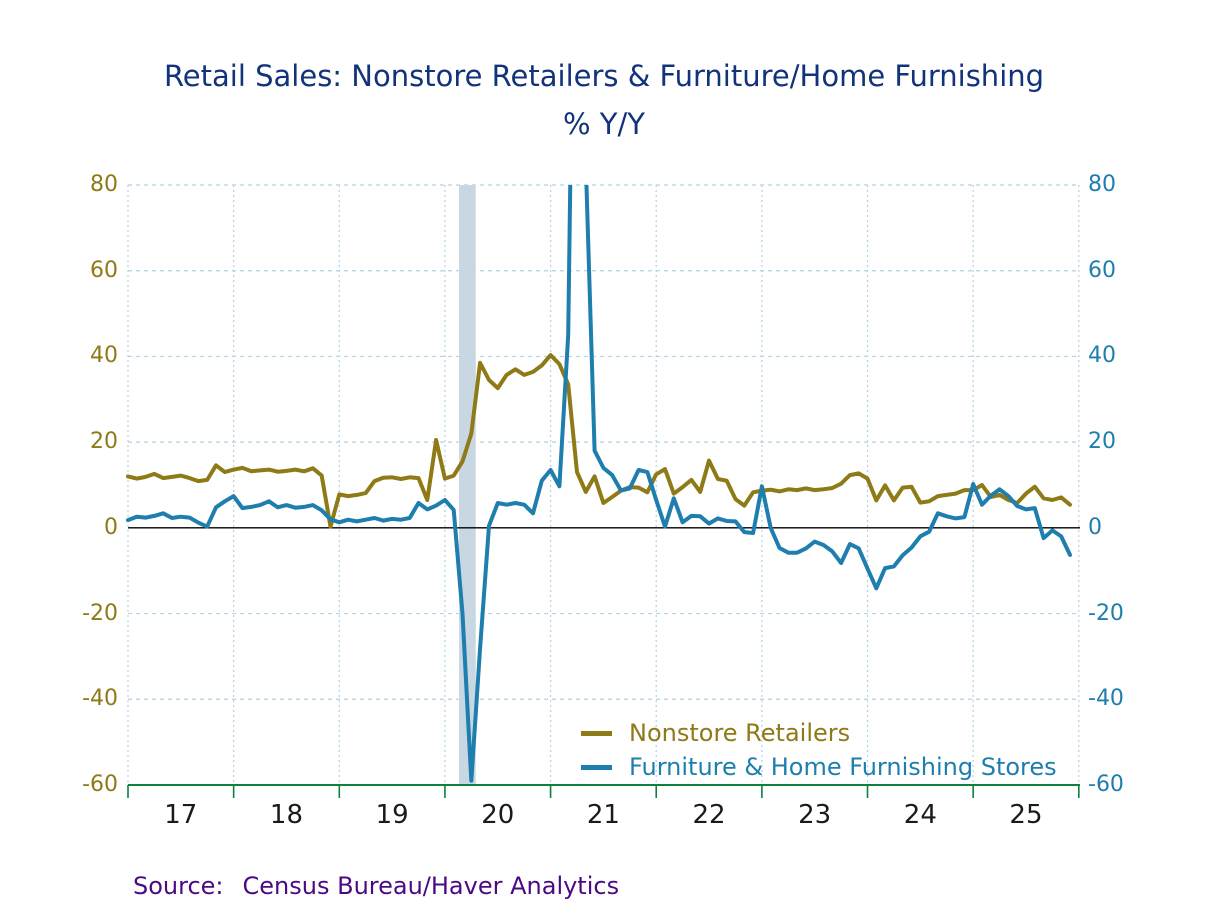  What do you see at coordinates (843, 767) in the screenshot?
I see `legend-label-furniture: Furniture & Home Furnishing Stores` at bounding box center [843, 767].